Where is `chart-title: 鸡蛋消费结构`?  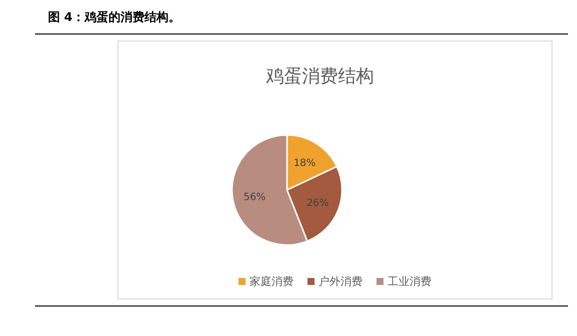 chart-title: 鸡蛋消费结构 is located at coordinates (319, 76).